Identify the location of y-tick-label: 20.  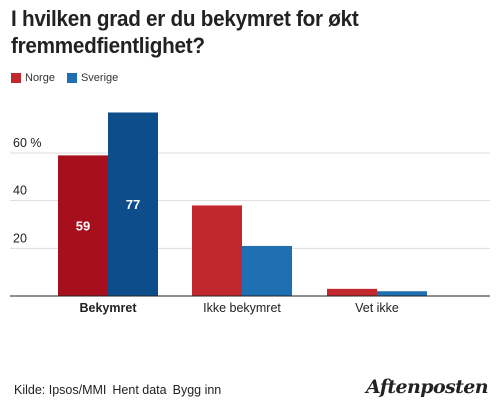
(20, 238).